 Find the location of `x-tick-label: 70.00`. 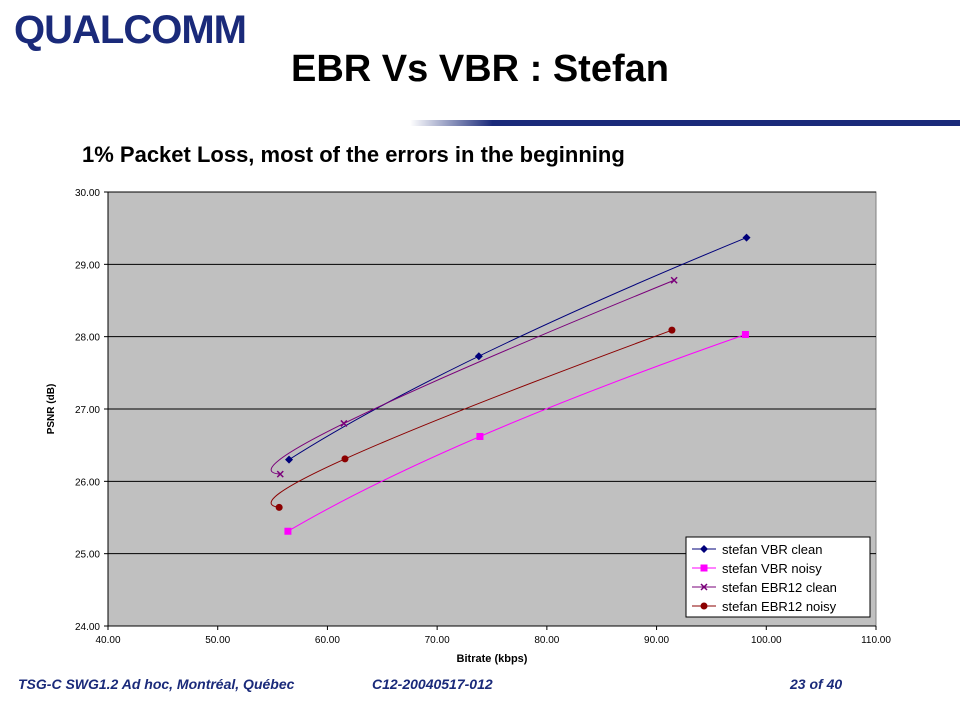

x-tick-label: 70.00 is located at coordinates (437, 640).